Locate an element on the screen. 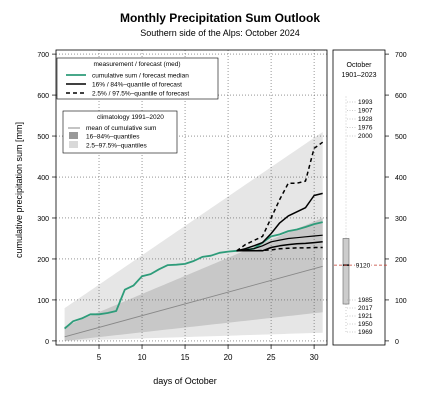 Image resolution: width=440 pixels, height=405 pixels. side-y-tick-label: 700 is located at coordinates (401, 55).